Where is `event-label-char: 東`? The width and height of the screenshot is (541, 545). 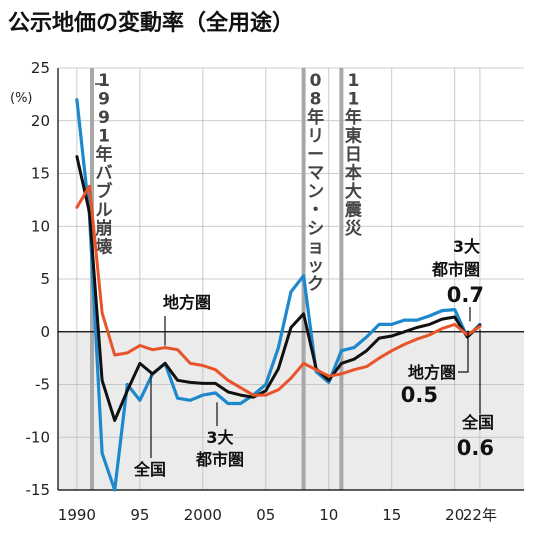
event-label-char: 東 is located at coordinates (353, 136).